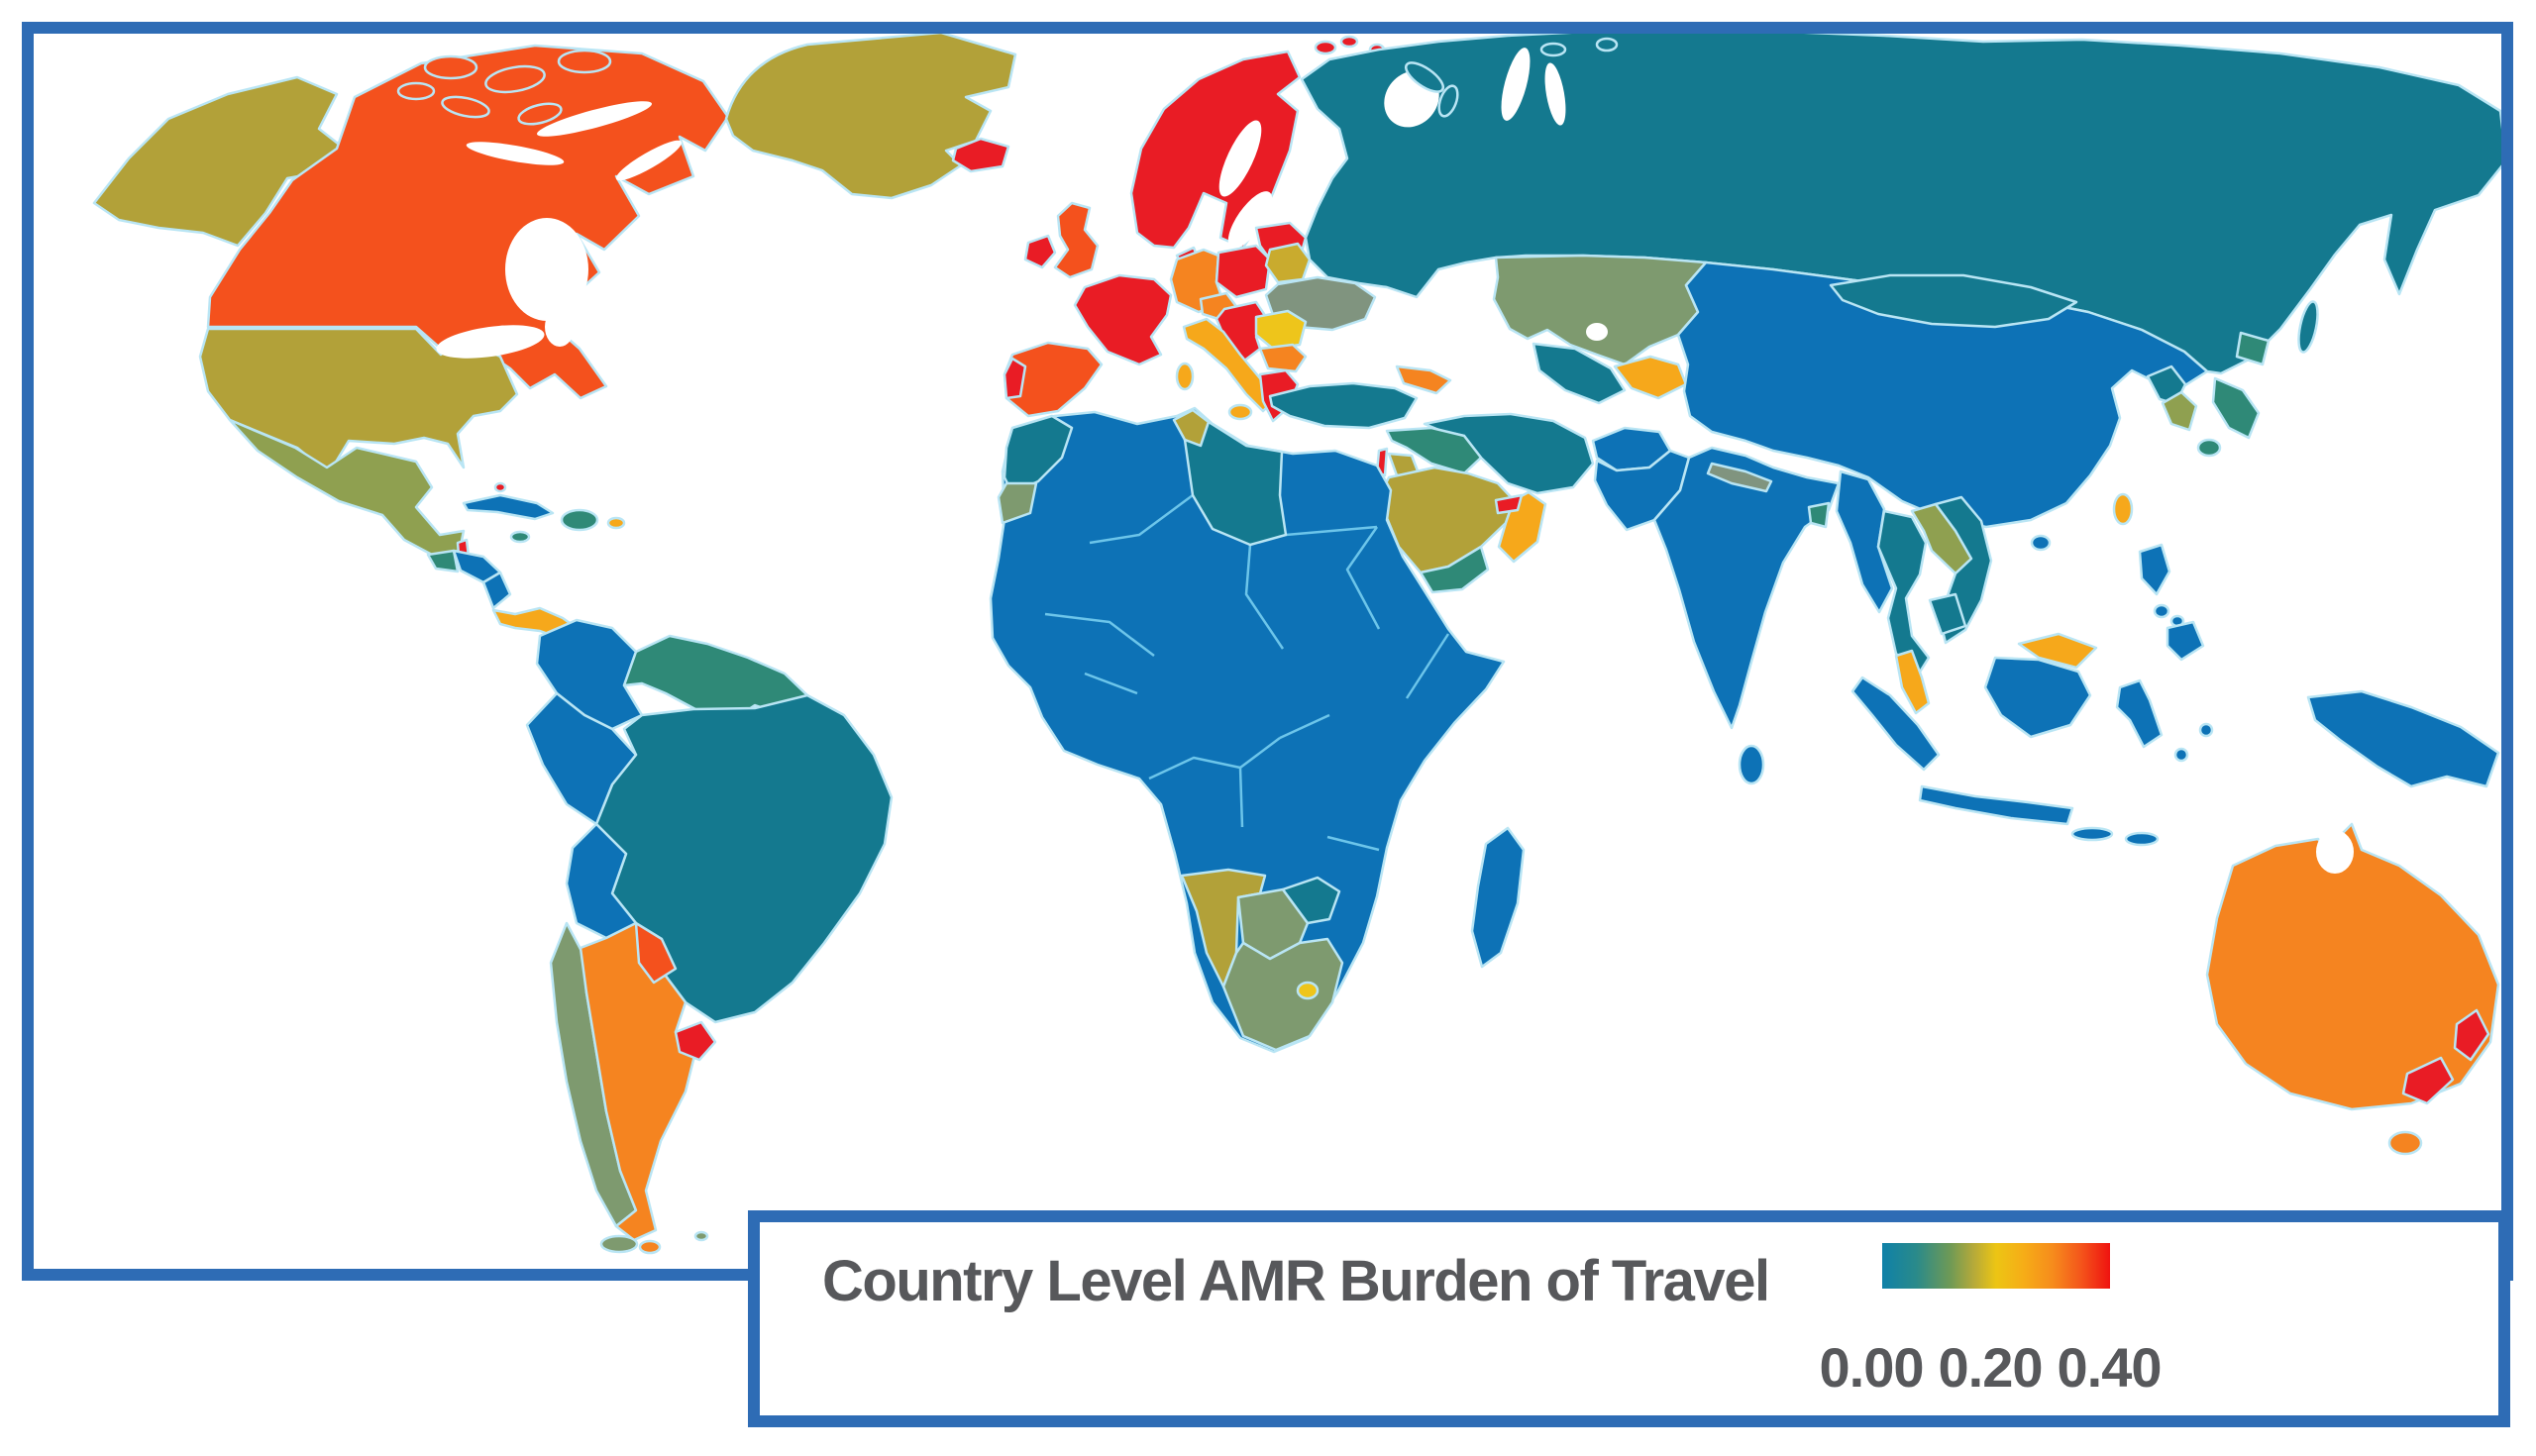  I want to click on country-iceland, so click(980, 155).